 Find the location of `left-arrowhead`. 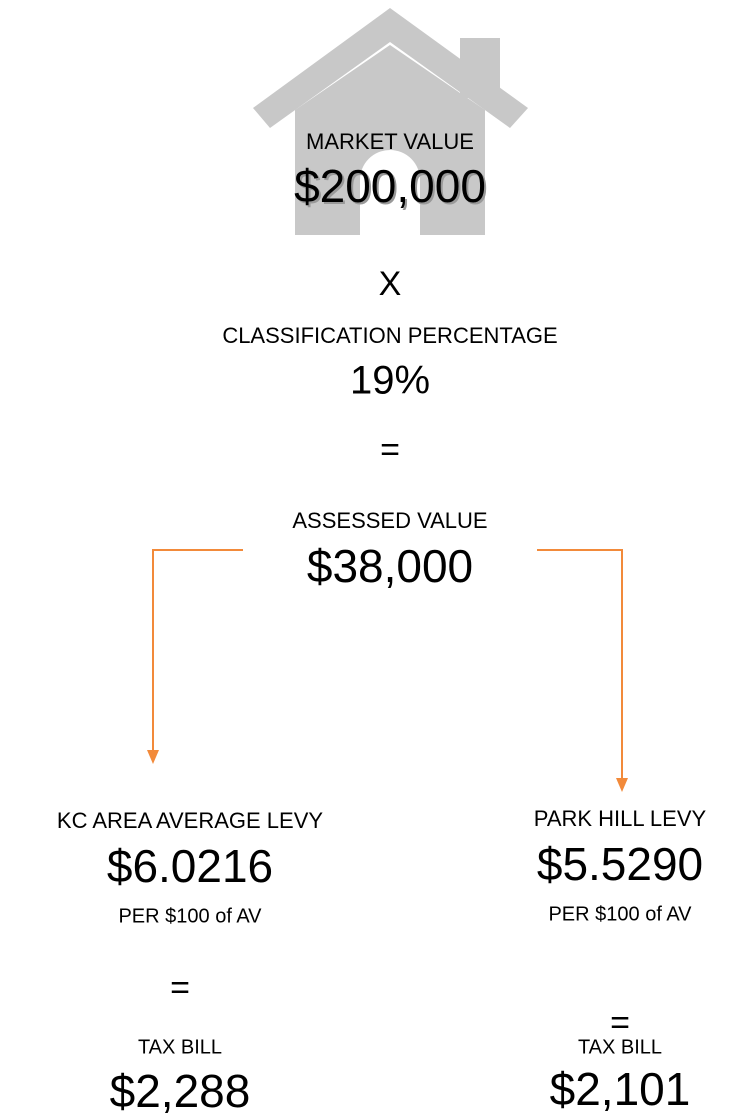

left-arrowhead is located at coordinates (153, 757).